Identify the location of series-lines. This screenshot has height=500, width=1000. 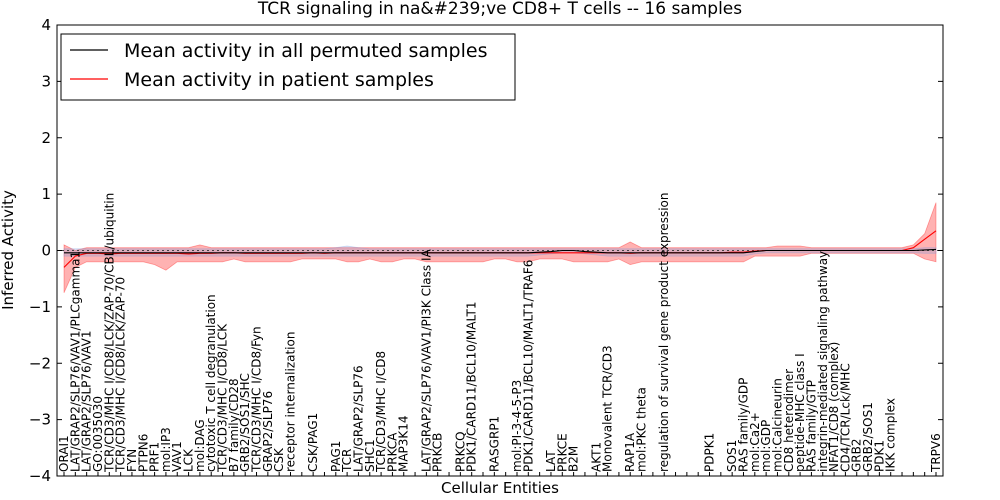
(500, 249).